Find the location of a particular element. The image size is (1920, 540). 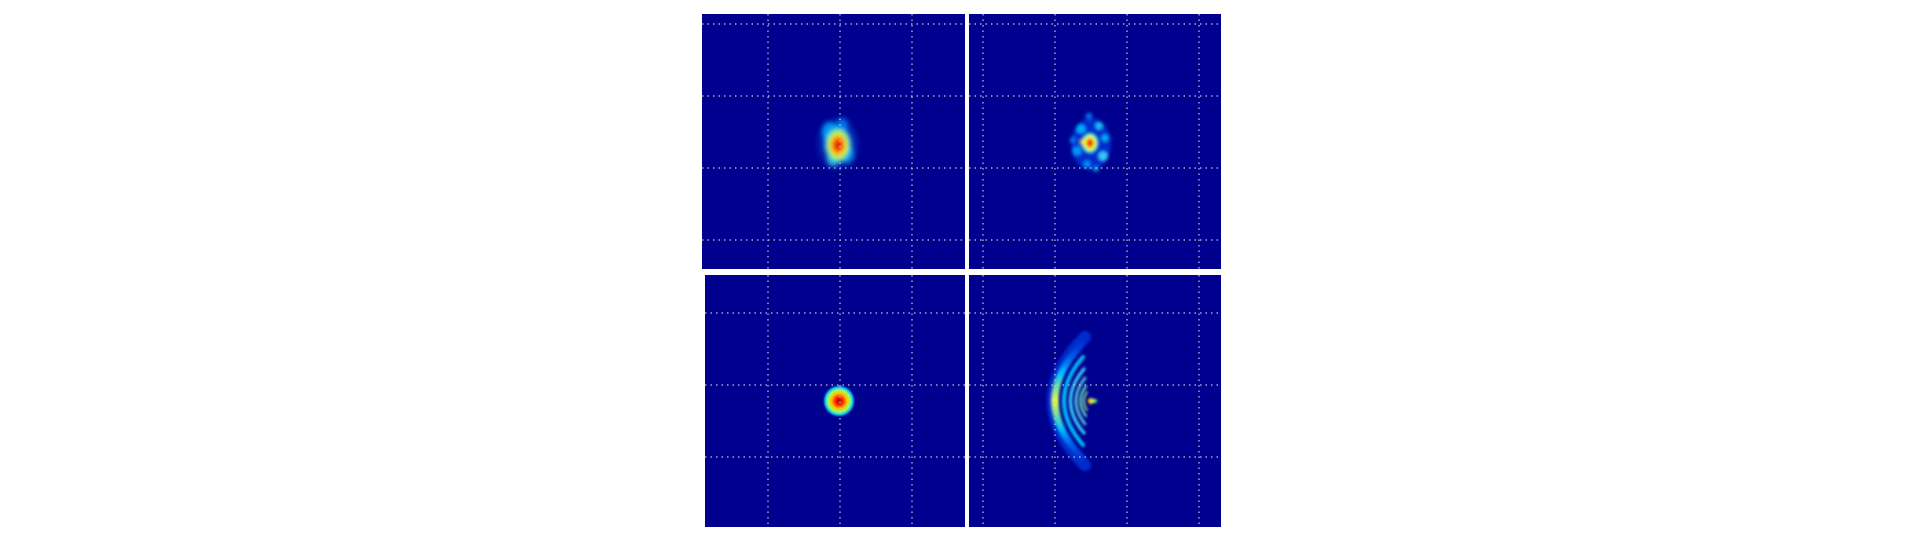

focal-spot is located at coordinates (838, 144).